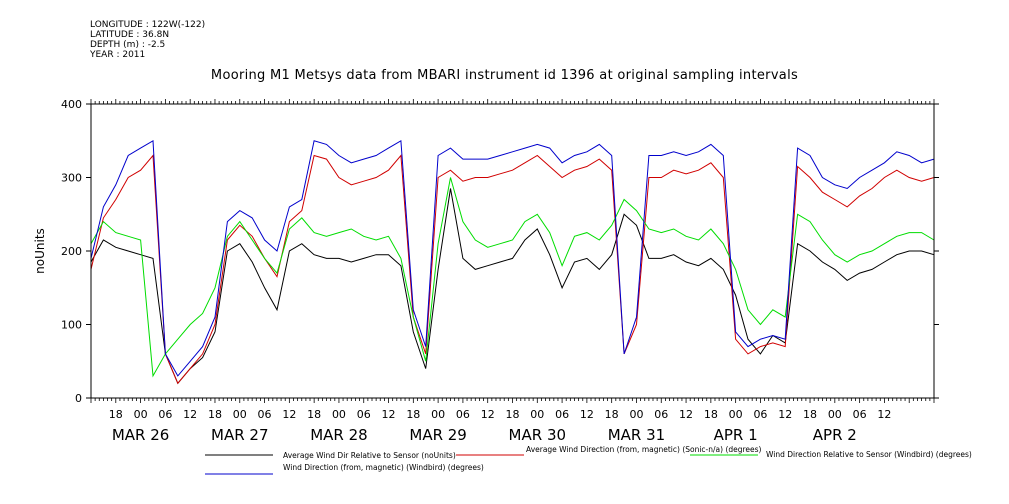  Describe the element at coordinates (537, 435) in the screenshot. I see `x-day-label: MAR 30` at that location.